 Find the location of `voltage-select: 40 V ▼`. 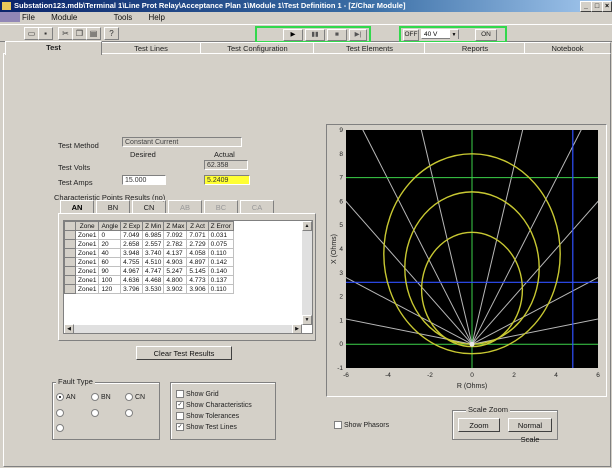

voltage-select: 40 V ▼ is located at coordinates (440, 34).